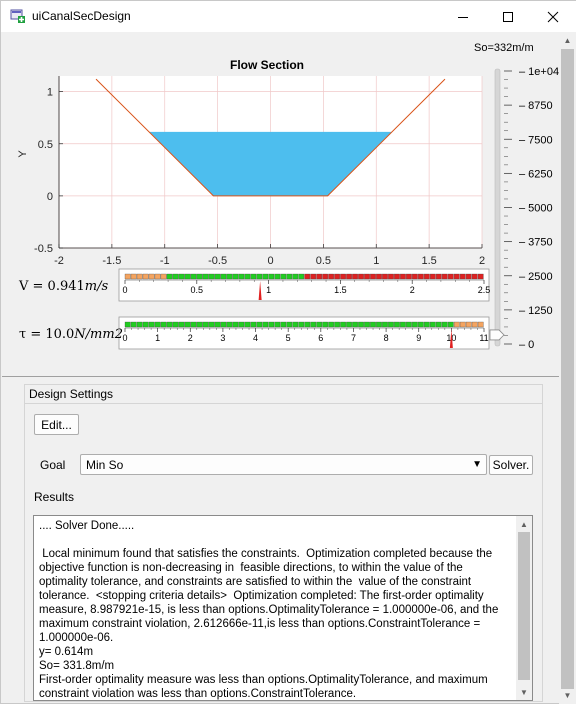  What do you see at coordinates (50, 197) in the screenshot?
I see `y-tick-label: 0` at bounding box center [50, 197].